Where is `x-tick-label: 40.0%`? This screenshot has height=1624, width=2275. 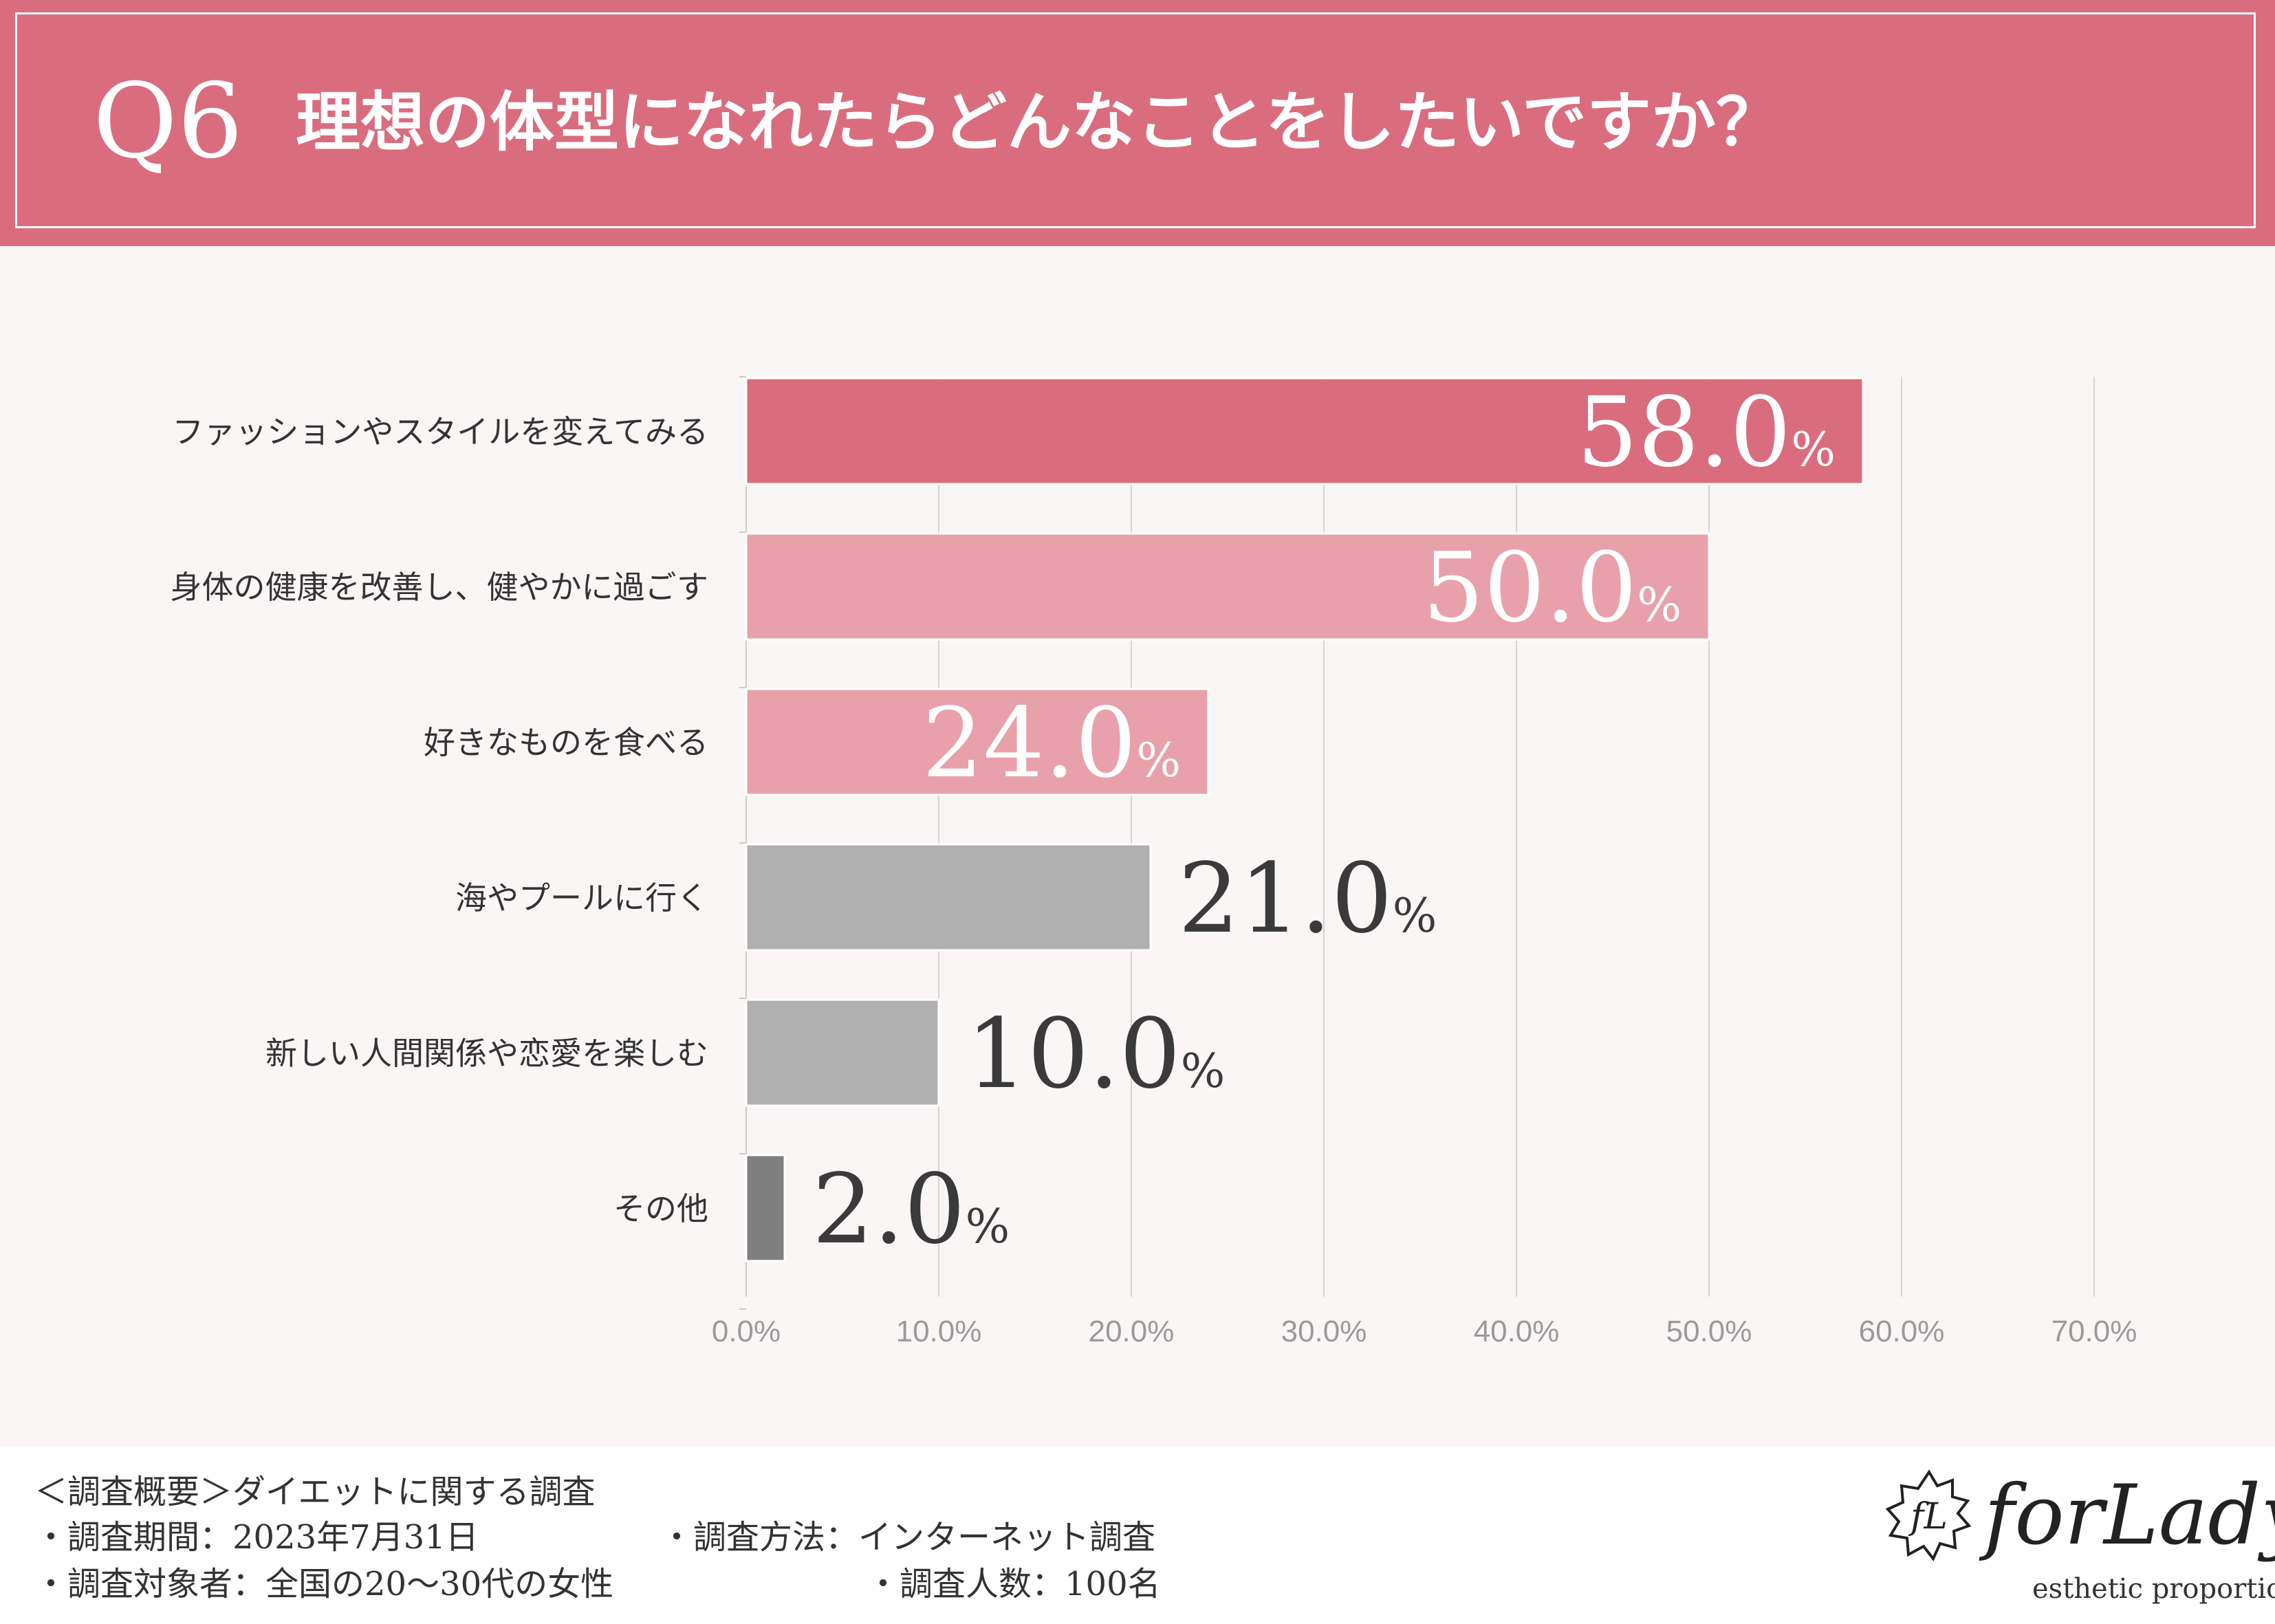 x-tick-label: 40.0% is located at coordinates (1517, 1331).